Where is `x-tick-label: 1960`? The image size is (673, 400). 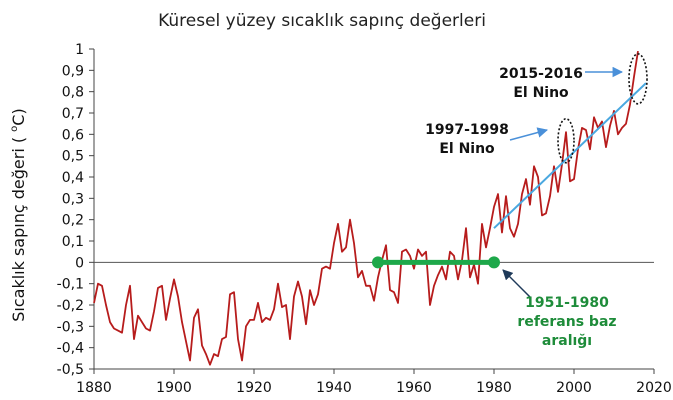
x-tick-label: 1960 is located at coordinates (414, 388).